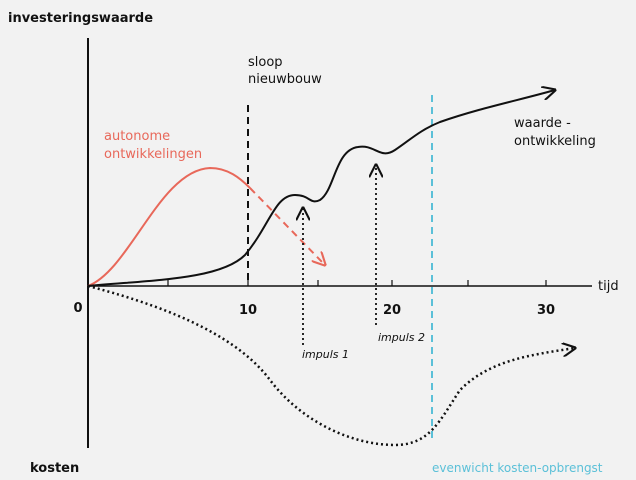  I want to click on annotation: autonome, so click(137, 136).